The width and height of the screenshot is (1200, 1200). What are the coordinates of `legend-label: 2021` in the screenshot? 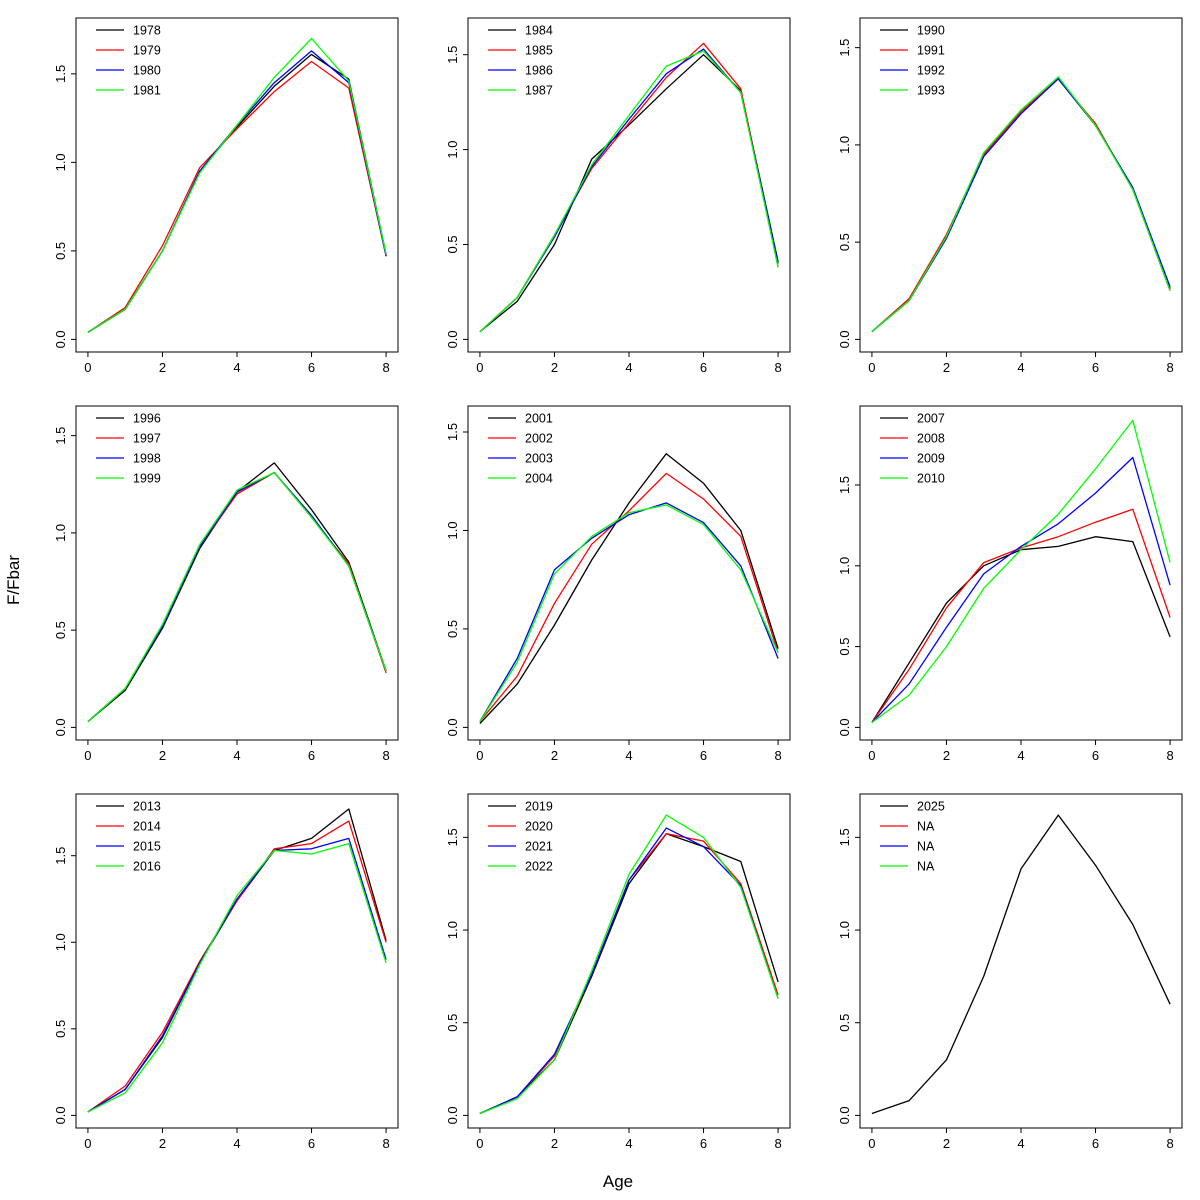 It's located at (539, 847).